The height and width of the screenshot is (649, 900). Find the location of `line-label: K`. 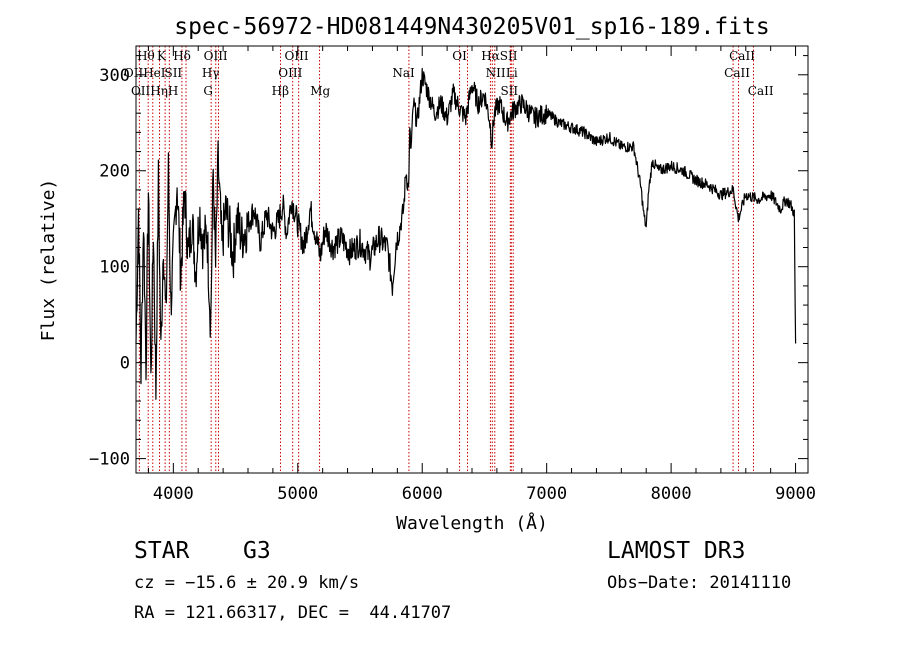

line-label: K is located at coordinates (162, 56).